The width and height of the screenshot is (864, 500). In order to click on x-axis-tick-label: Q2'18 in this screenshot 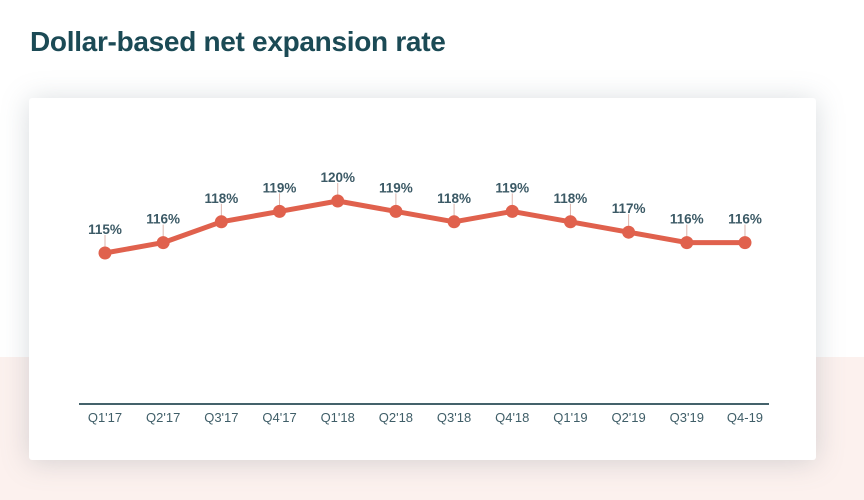, I will do `click(396, 417)`.